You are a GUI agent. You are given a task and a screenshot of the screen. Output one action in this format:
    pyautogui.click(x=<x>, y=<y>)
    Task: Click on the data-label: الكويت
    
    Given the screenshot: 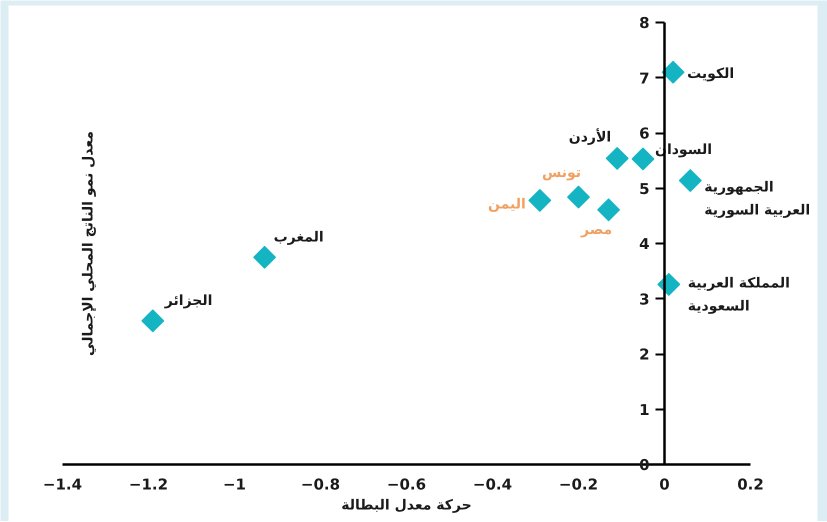 What is the action you would take?
    pyautogui.click(x=710, y=74)
    